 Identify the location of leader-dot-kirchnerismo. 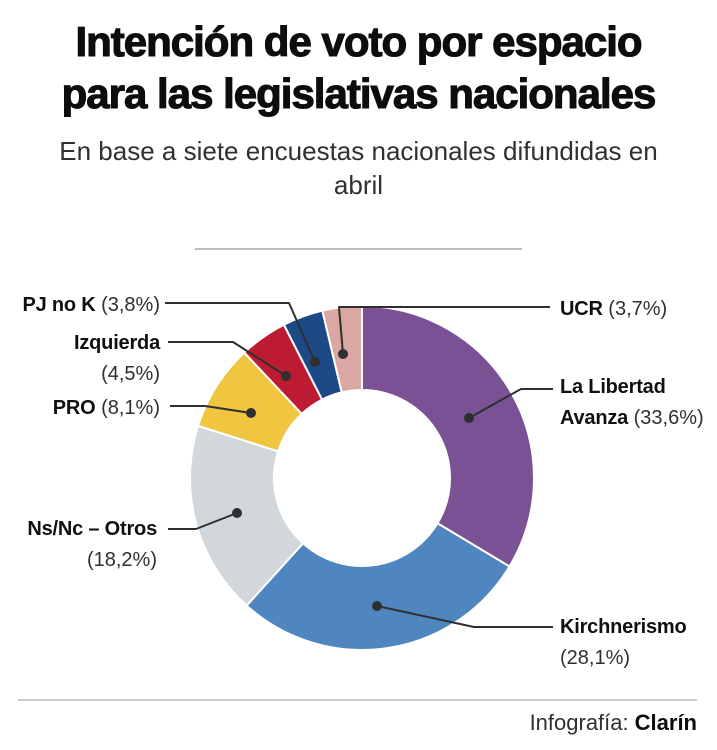
(377, 606).